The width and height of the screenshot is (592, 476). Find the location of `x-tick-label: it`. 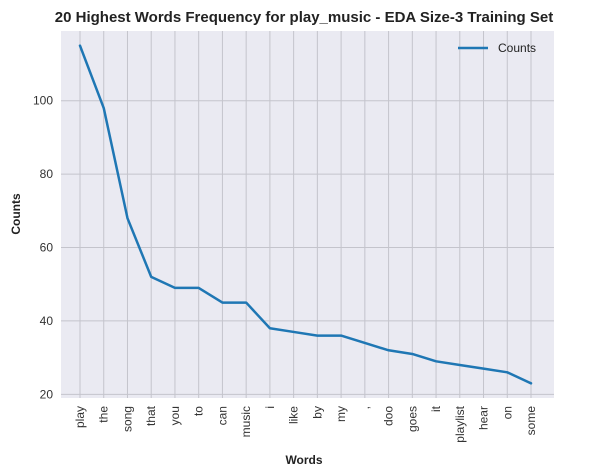

x-tick-label: it is located at coordinates (436, 408).